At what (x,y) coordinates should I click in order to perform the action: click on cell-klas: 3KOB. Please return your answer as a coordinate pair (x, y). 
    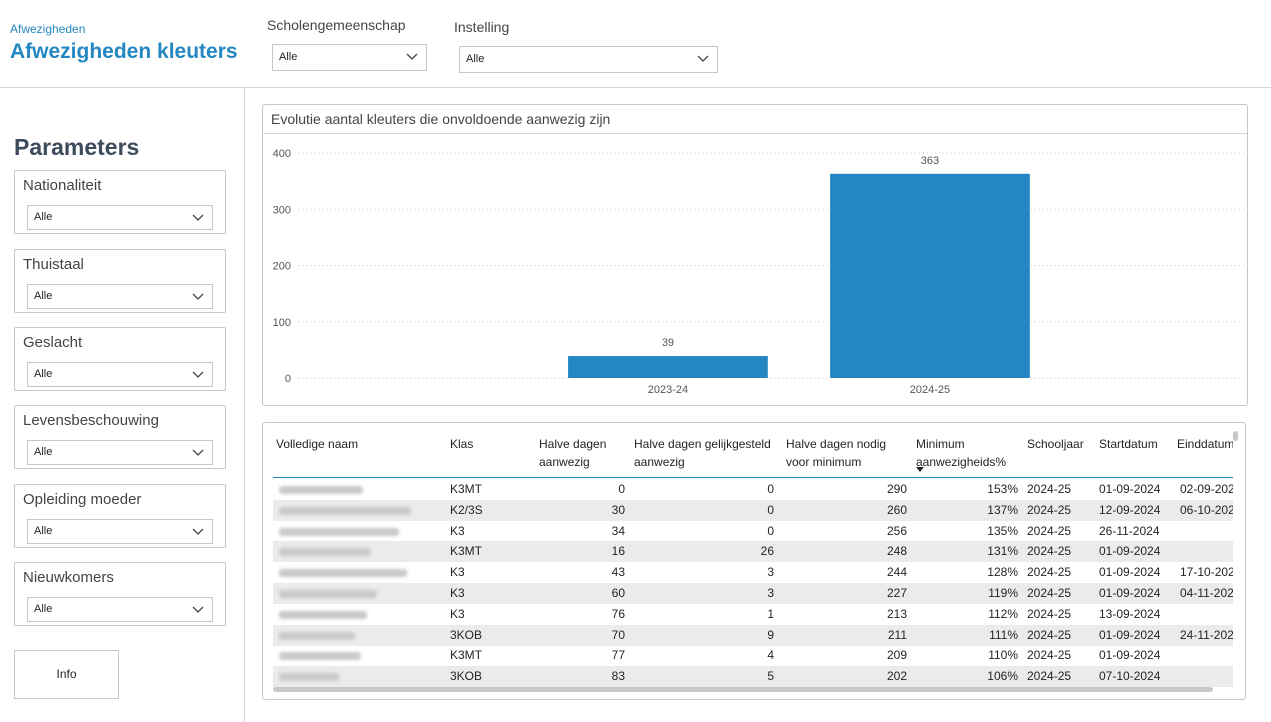
    Looking at the image, I should click on (466, 676).